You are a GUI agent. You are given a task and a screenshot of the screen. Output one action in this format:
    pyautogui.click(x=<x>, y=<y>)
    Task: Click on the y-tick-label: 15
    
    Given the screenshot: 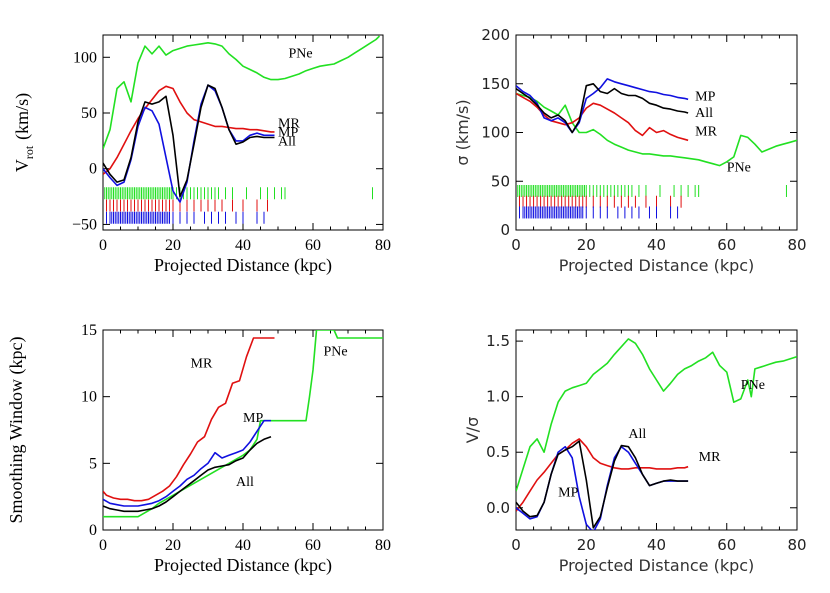 What is the action you would take?
    pyautogui.click(x=89, y=330)
    